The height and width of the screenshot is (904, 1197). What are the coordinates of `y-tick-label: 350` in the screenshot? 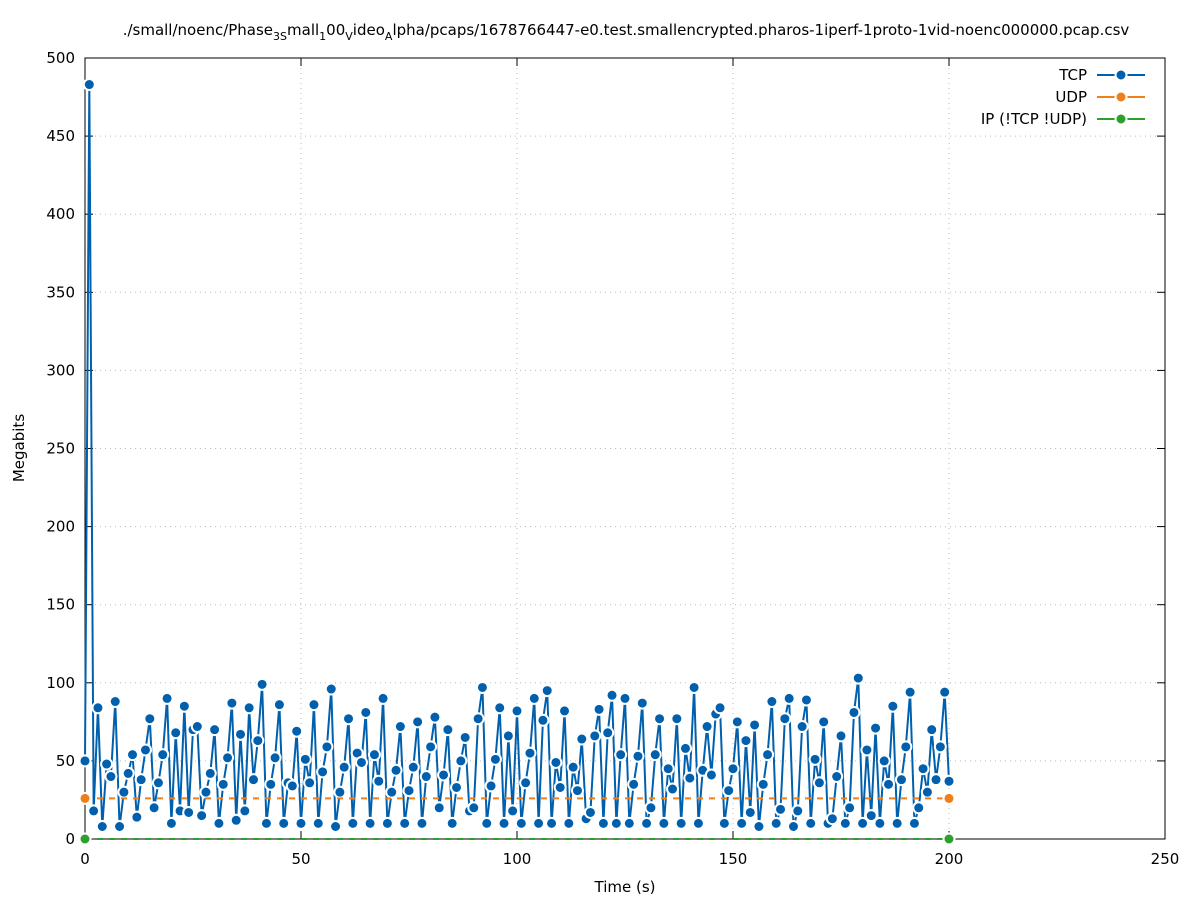 It's located at (60, 292).